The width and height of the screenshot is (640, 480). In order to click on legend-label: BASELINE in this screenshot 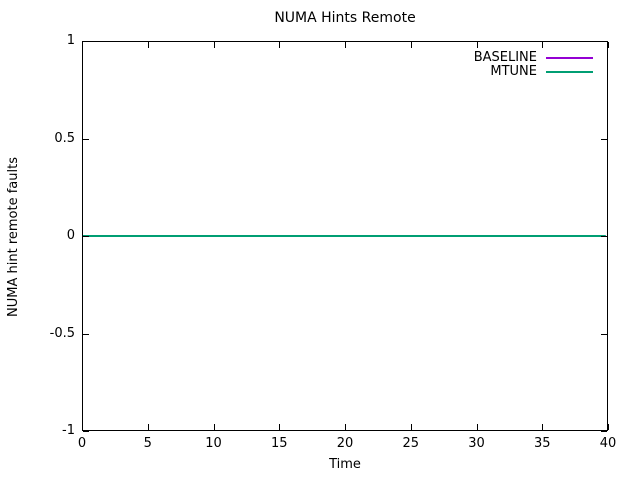, I will do `click(505, 57)`.